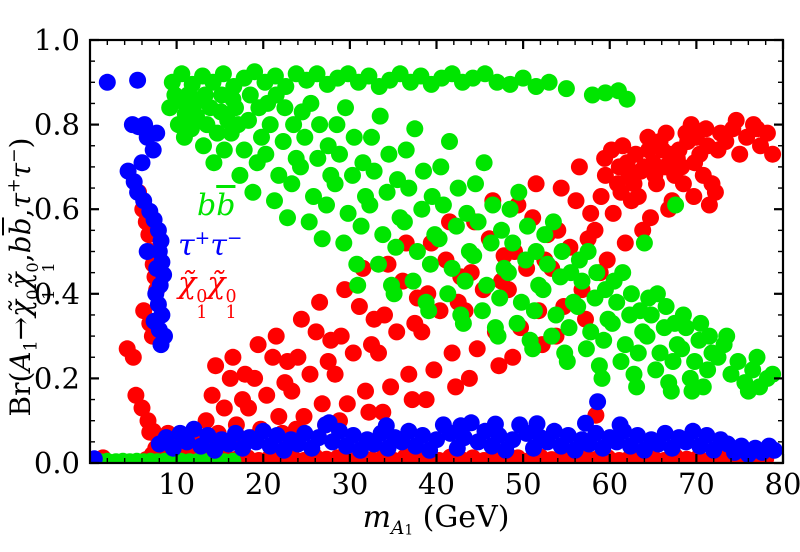  I want to click on label-segment: Br(, so click(20, 394).